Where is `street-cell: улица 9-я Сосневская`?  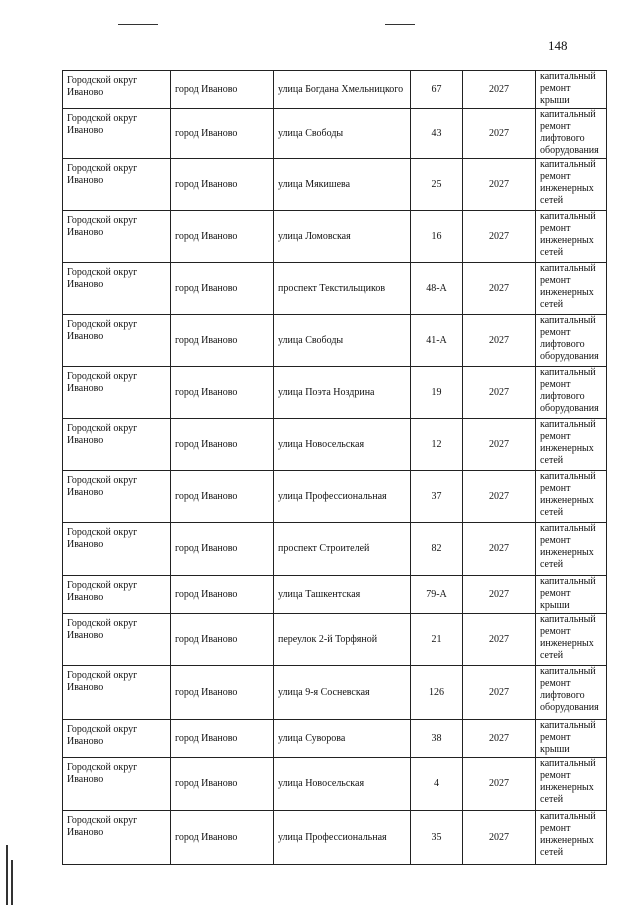 street-cell: улица 9-я Сосневская is located at coordinates (342, 692).